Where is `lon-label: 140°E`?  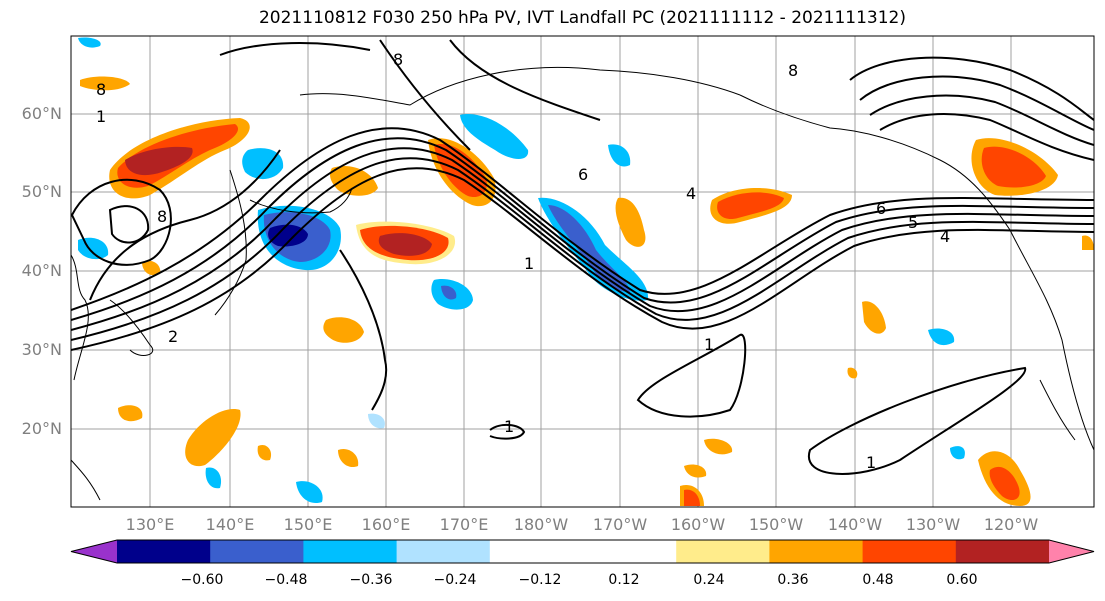
lon-label: 140°E is located at coordinates (230, 524).